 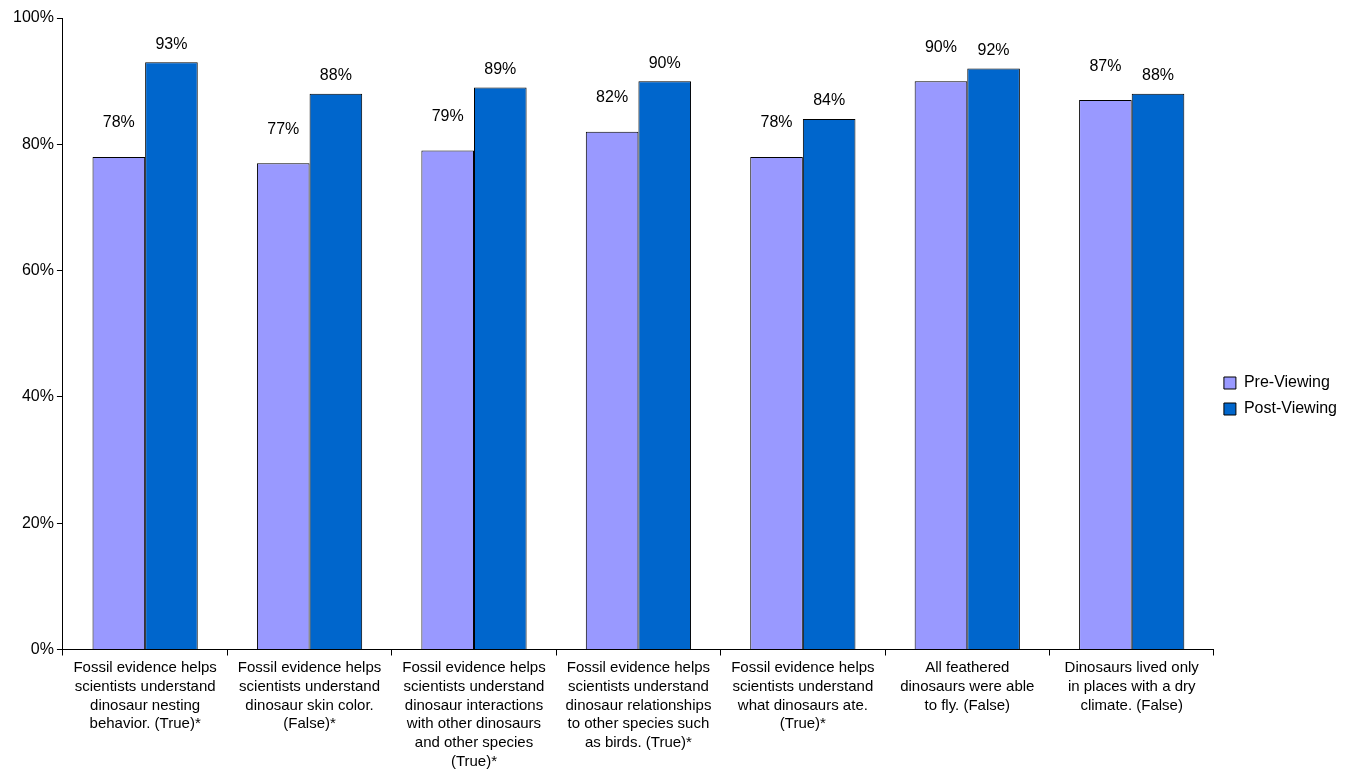 What do you see at coordinates (612, 97) in the screenshot?
I see `data-label: 82%` at bounding box center [612, 97].